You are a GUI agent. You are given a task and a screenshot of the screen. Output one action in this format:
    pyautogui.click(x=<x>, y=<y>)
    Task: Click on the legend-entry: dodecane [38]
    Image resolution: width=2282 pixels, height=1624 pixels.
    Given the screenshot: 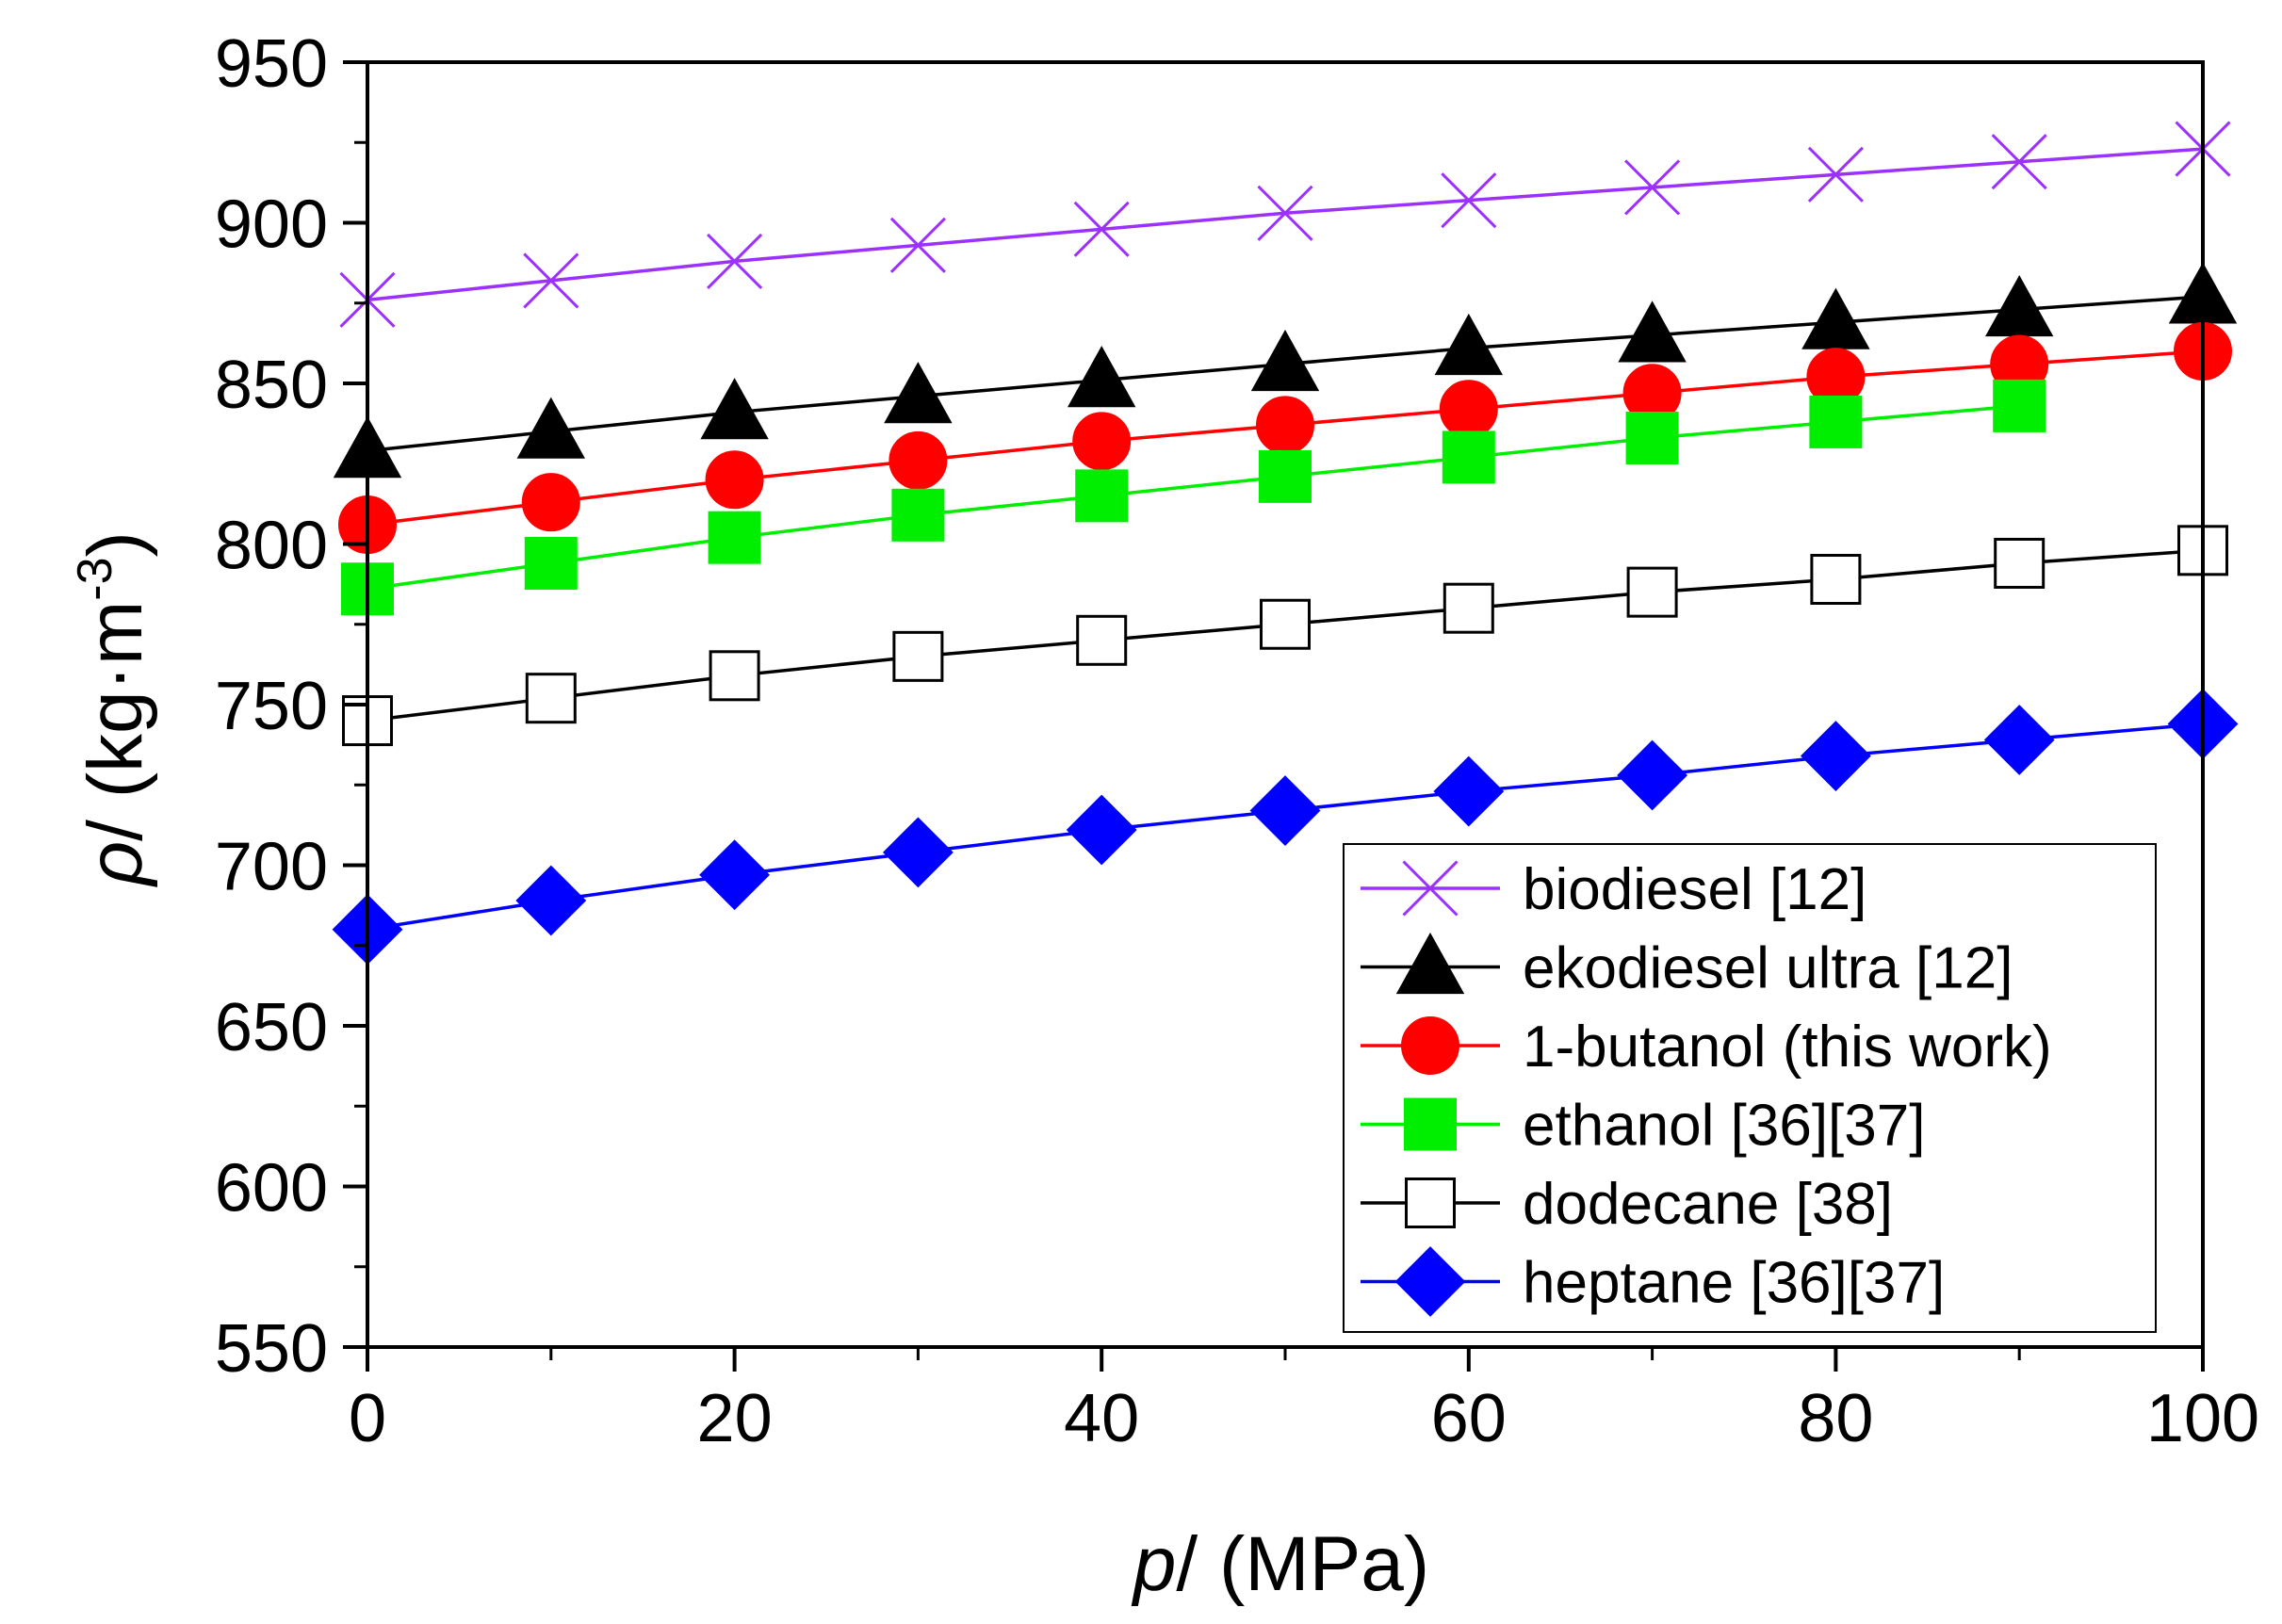 What is the action you would take?
    pyautogui.click(x=1627, y=1204)
    